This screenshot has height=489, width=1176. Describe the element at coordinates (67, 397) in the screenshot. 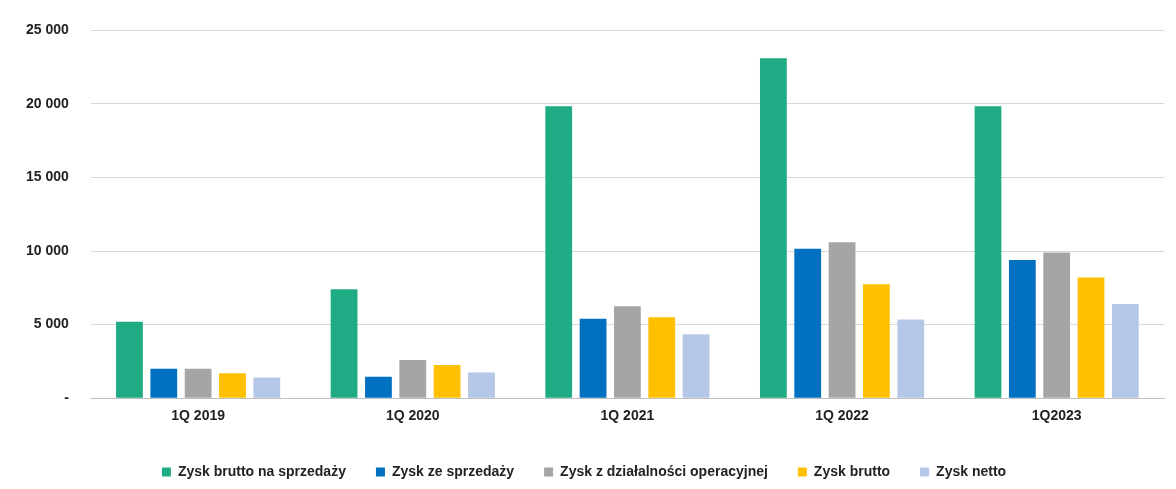

I see `y-tick-label: -` at that location.